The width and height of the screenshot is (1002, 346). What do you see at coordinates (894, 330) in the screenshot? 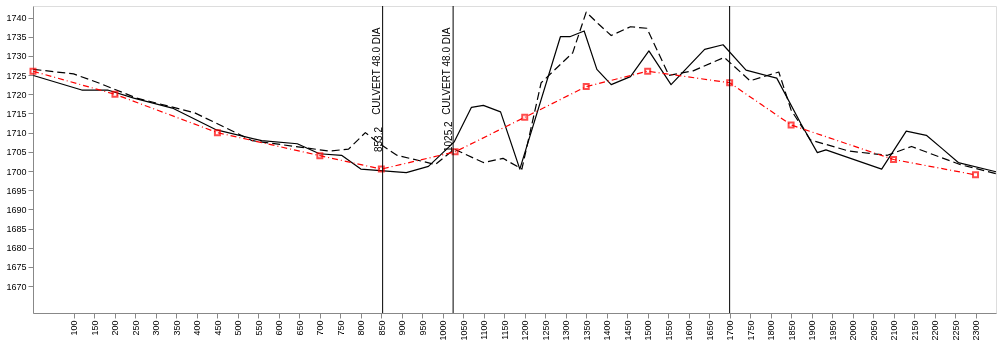
I see `x-tick-label: 2100` at bounding box center [894, 330].